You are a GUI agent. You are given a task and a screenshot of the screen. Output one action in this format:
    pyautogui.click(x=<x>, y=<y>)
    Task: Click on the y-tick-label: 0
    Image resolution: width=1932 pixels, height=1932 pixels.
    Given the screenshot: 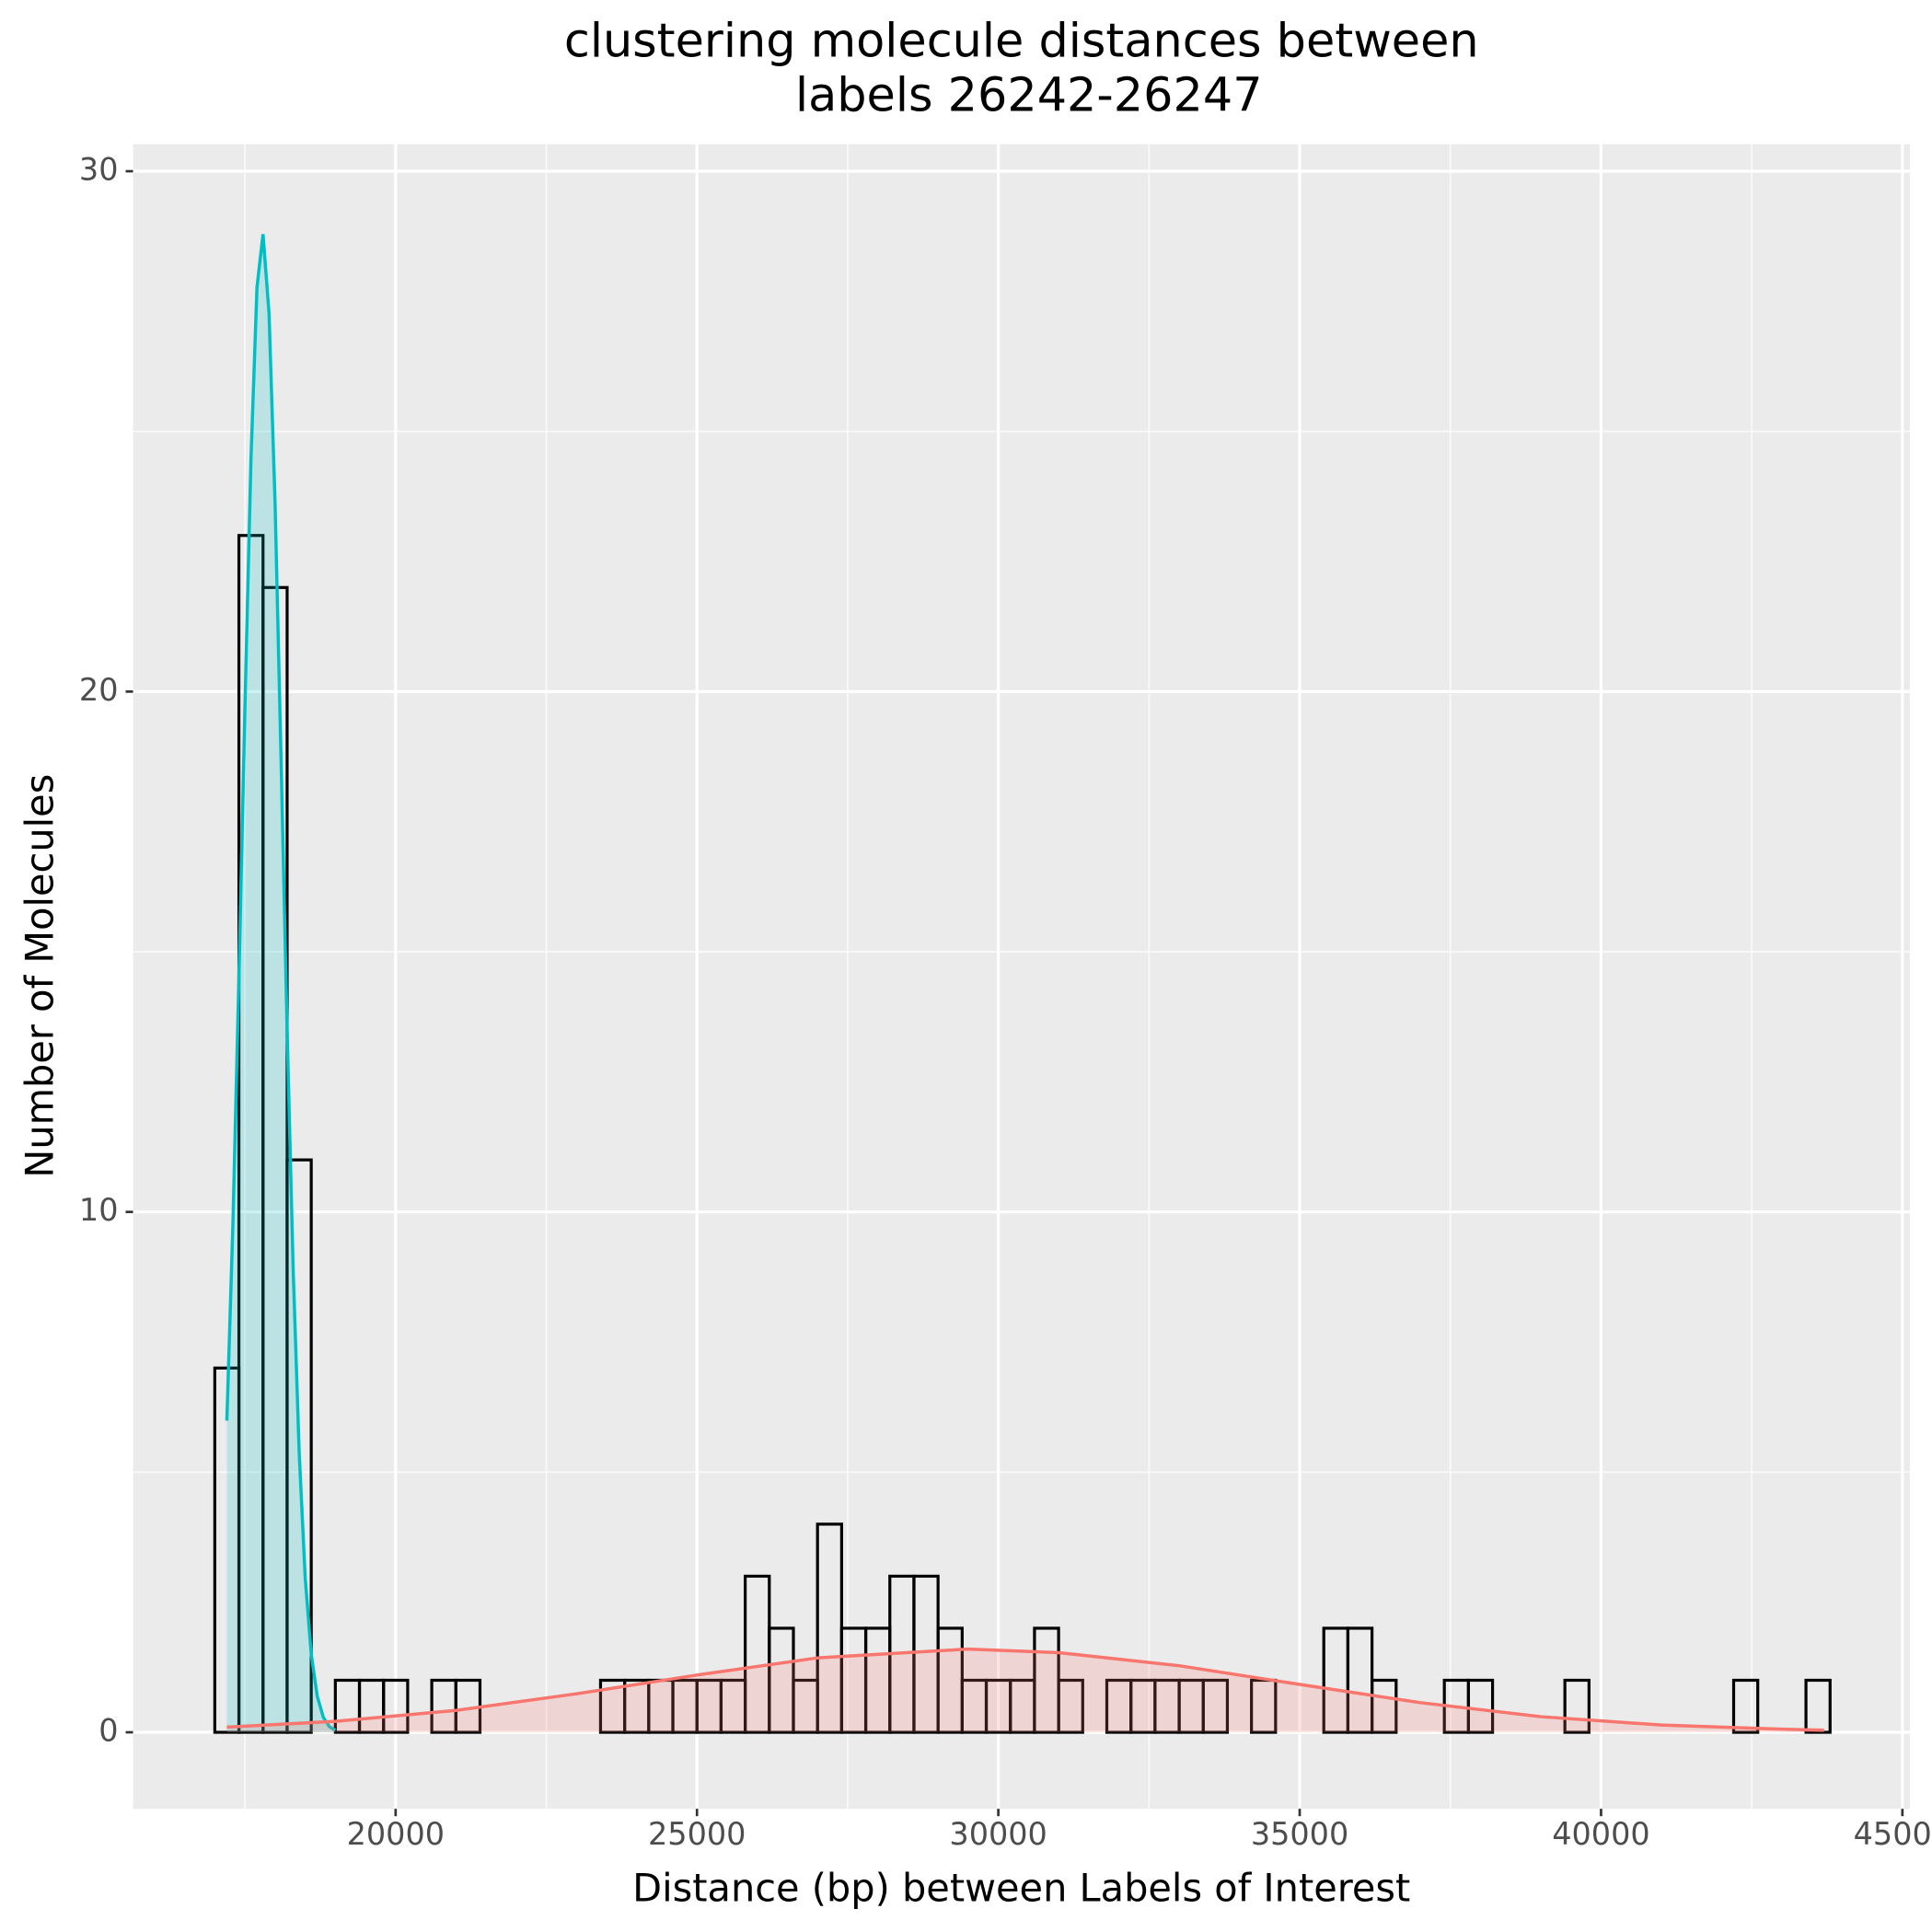 What is the action you would take?
    pyautogui.click(x=108, y=1731)
    